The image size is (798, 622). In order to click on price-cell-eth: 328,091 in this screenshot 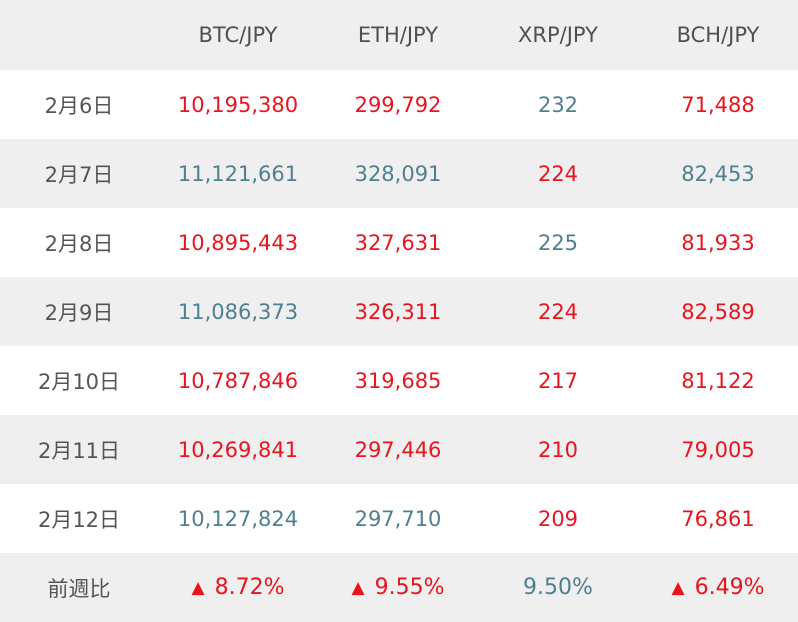, I will do `click(398, 173)`.